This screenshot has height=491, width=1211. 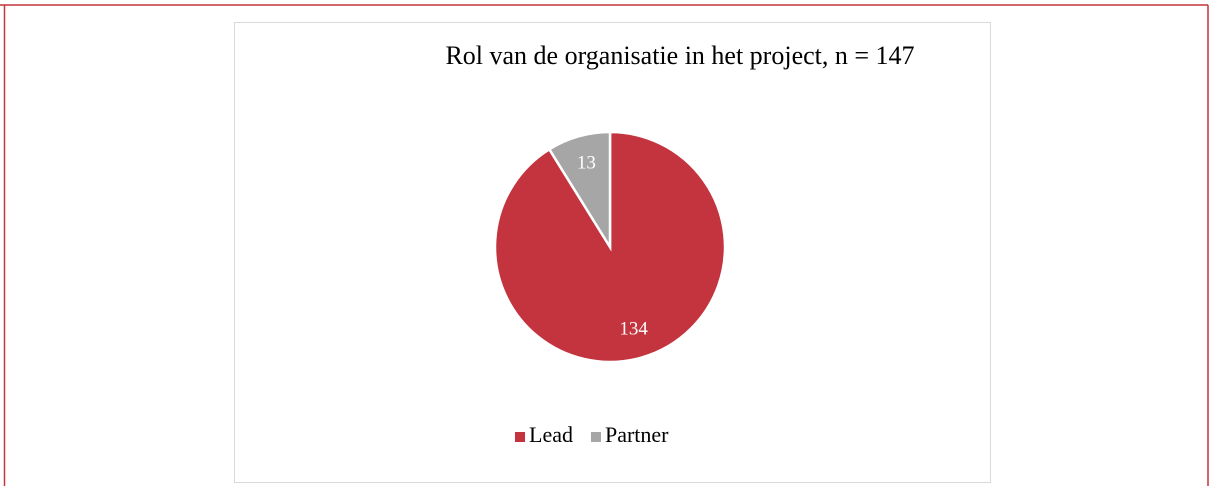 I want to click on legend-label: Lead, so click(x=551, y=434).